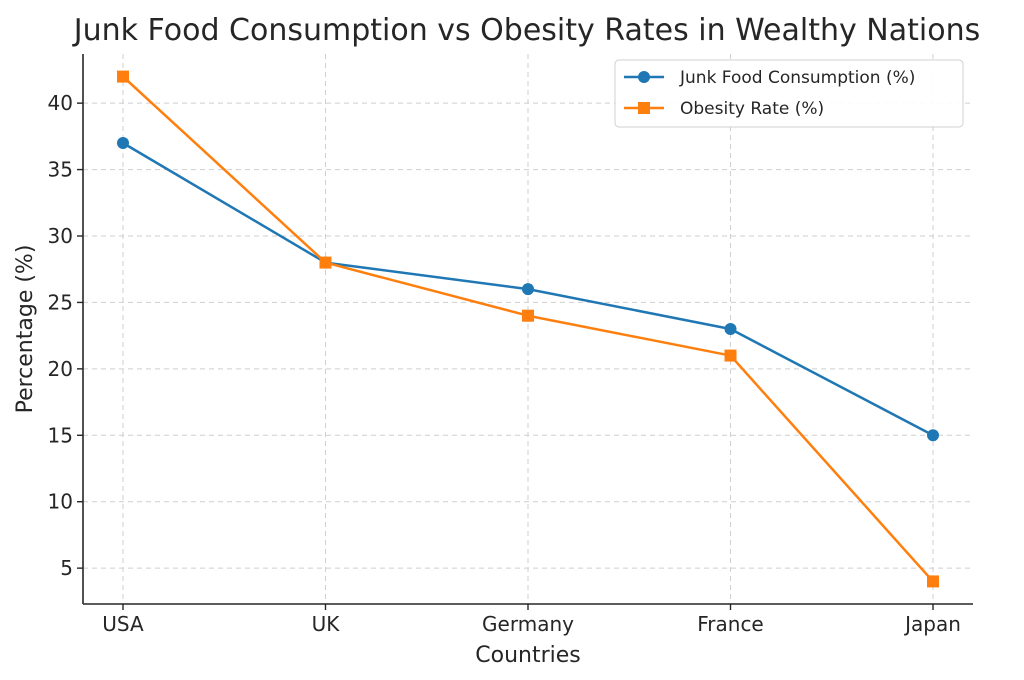 The width and height of the screenshot is (1024, 680). I want to click on y-axis-ticks: 5 10 15 20 25 30 35 40, so click(65, 335).